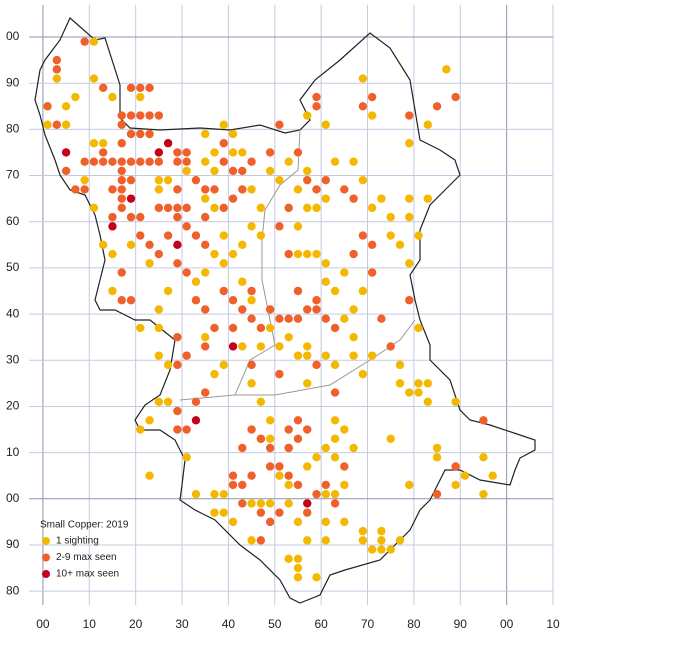 This screenshot has height=647, width=696. What do you see at coordinates (13, 544) in the screenshot?
I see `y-tick-label: 90` at bounding box center [13, 544].